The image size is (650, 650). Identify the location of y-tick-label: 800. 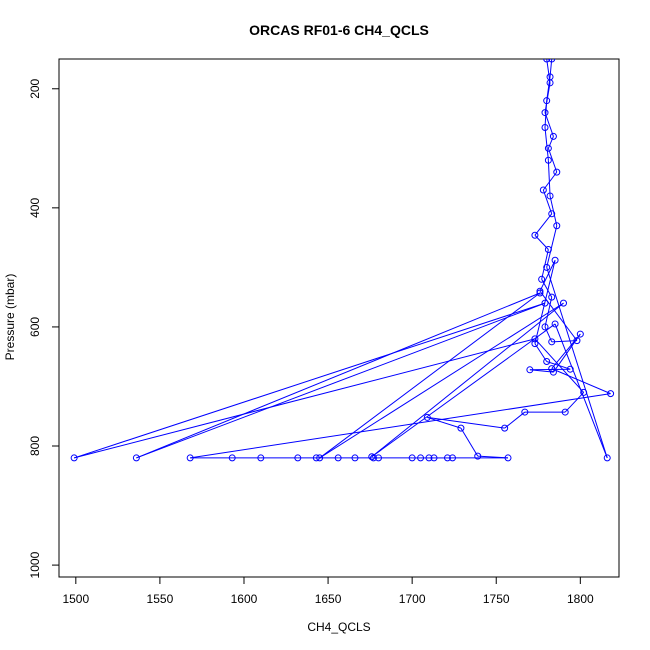
(35, 446).